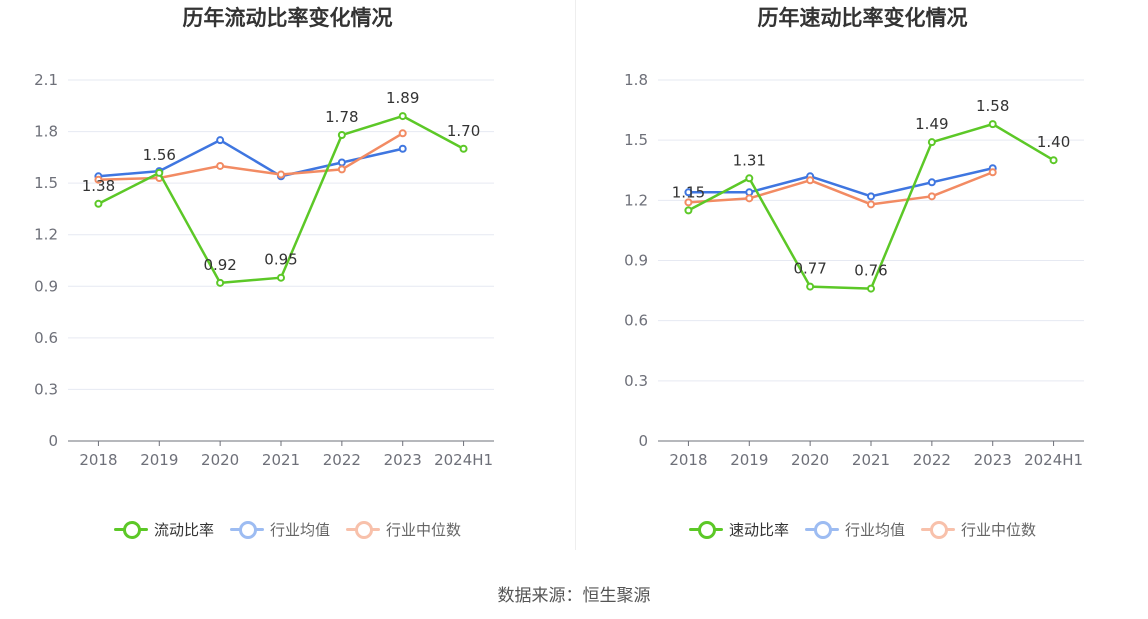 The height and width of the screenshot is (619, 1148). I want to click on data-label: 1.70, so click(463, 131).